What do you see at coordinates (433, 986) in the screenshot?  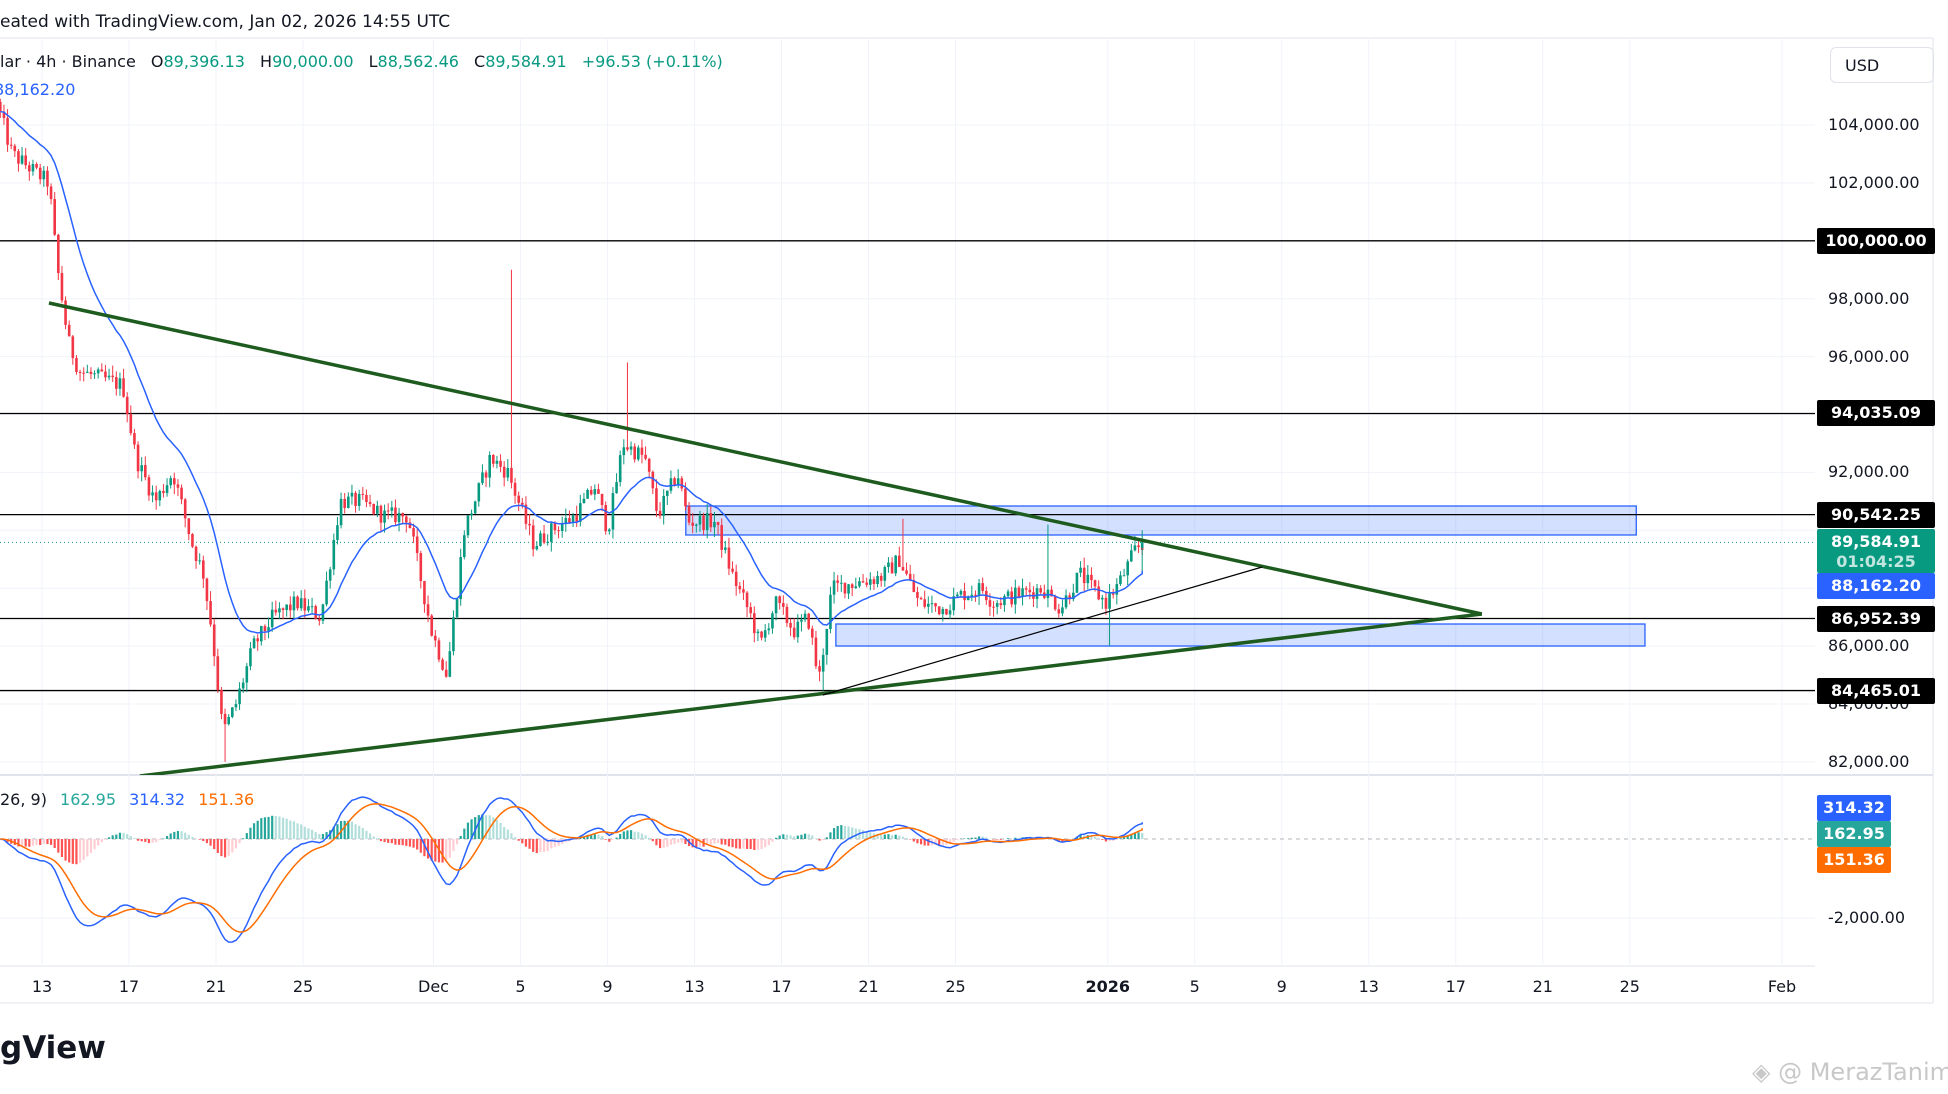 I see `time-axis-label: Dec` at bounding box center [433, 986].